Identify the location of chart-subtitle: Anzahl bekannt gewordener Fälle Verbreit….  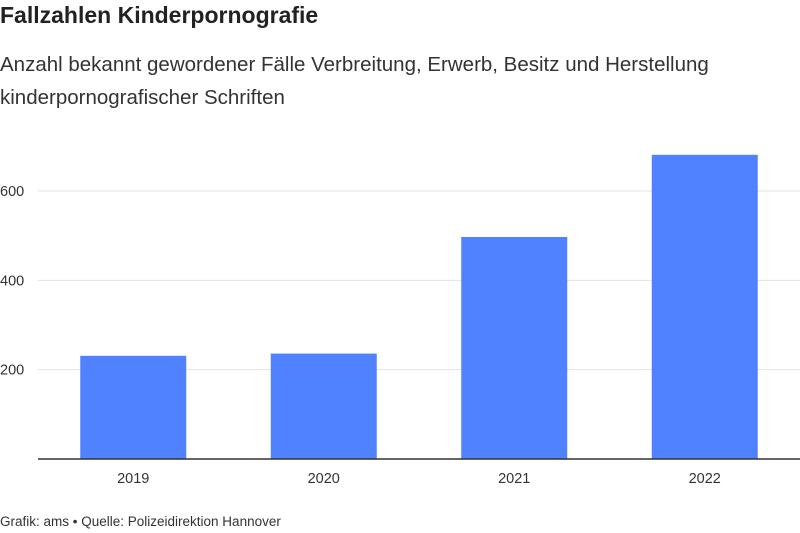
(354, 81).